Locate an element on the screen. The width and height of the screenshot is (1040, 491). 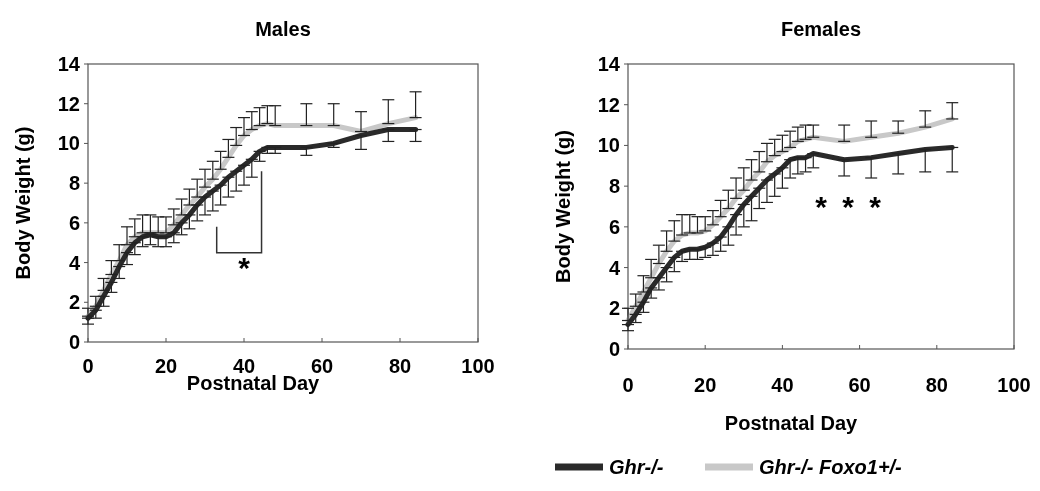
x-tick-label: 60 is located at coordinates (859, 385).